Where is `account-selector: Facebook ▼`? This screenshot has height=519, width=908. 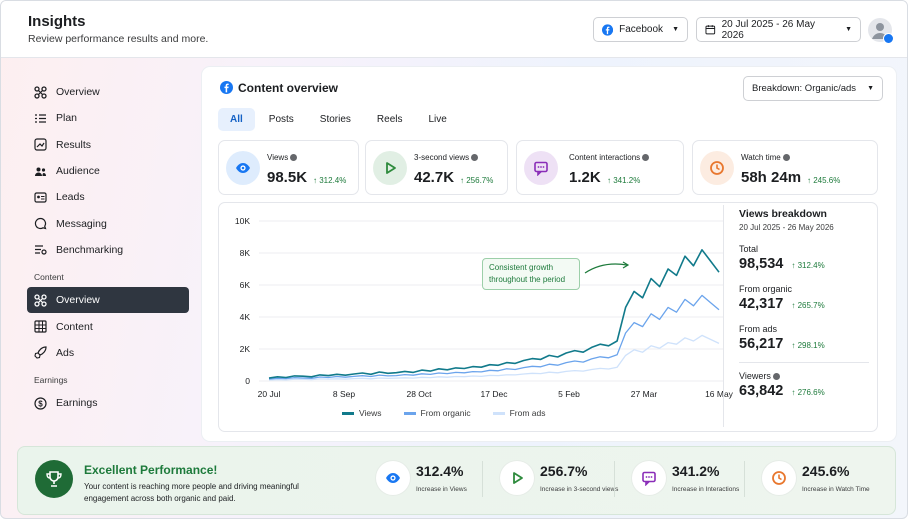
account-selector: Facebook ▼ is located at coordinates (640, 29).